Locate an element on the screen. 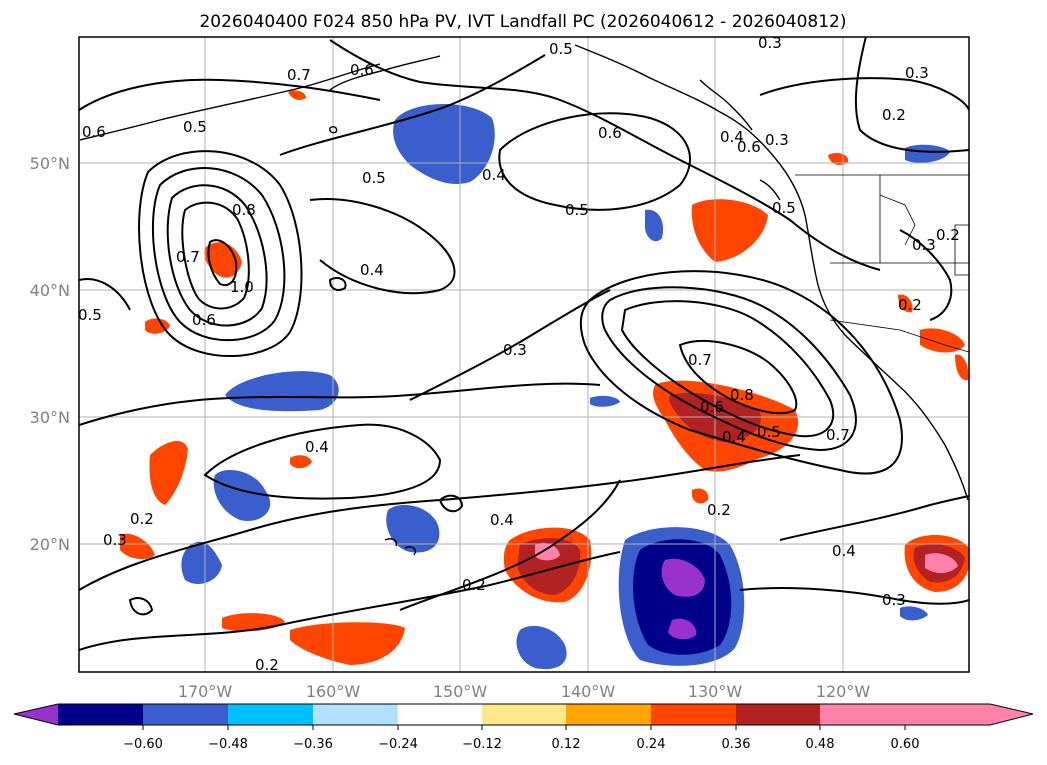 The width and height of the screenshot is (1047, 765). colorbar-extend-low is located at coordinates (36, 714).